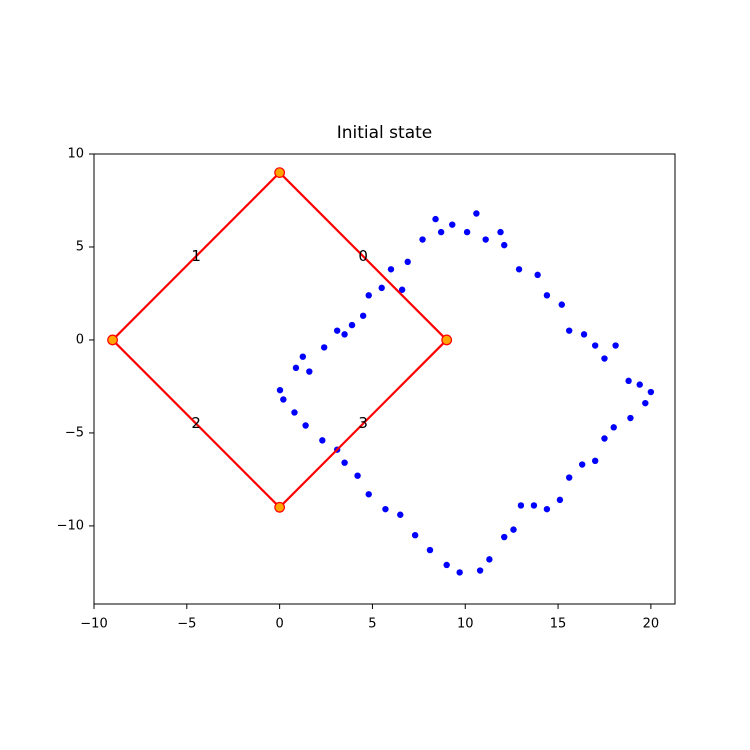 Image resolution: width=750 pixels, height=750 pixels. Describe the element at coordinates (385, 133) in the screenshot. I see `chart-title: Initial state` at that location.